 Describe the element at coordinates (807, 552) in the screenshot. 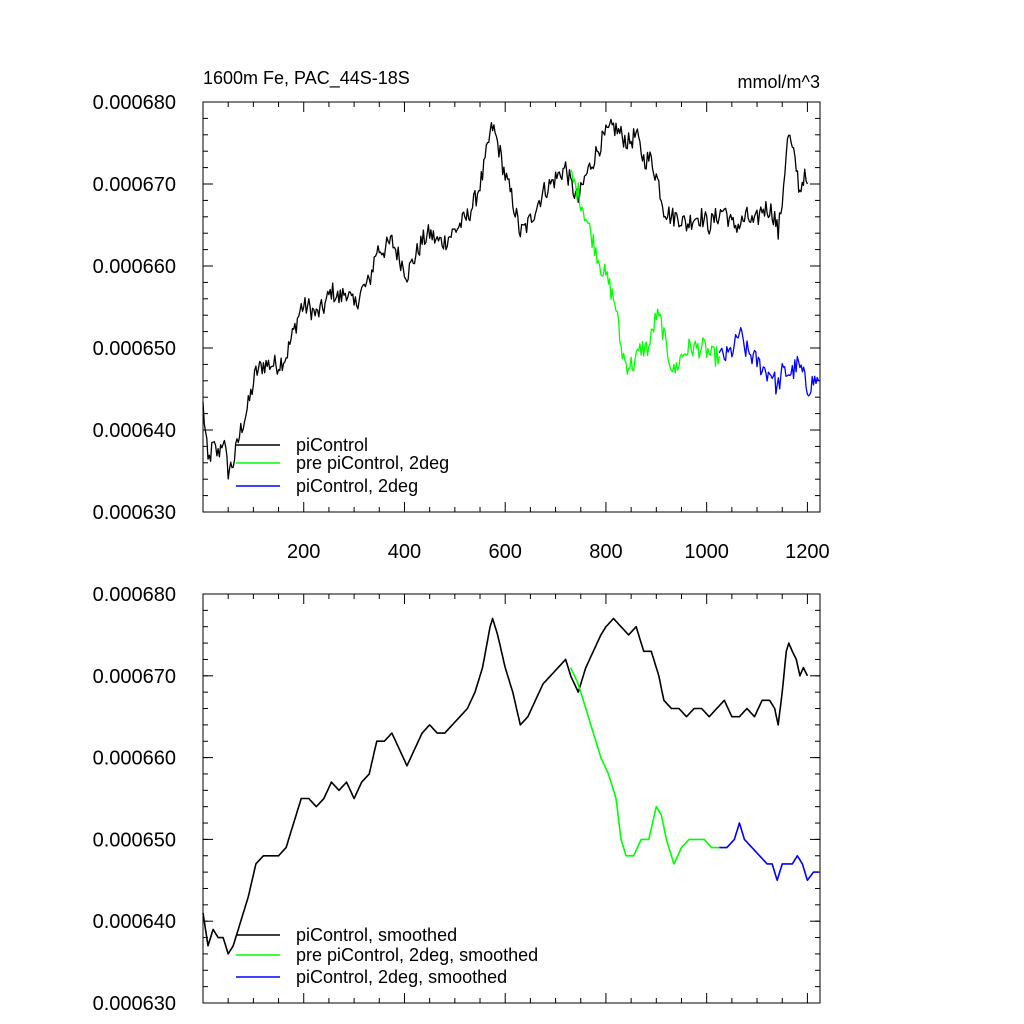

I see `x-tick-label: 1200` at that location.